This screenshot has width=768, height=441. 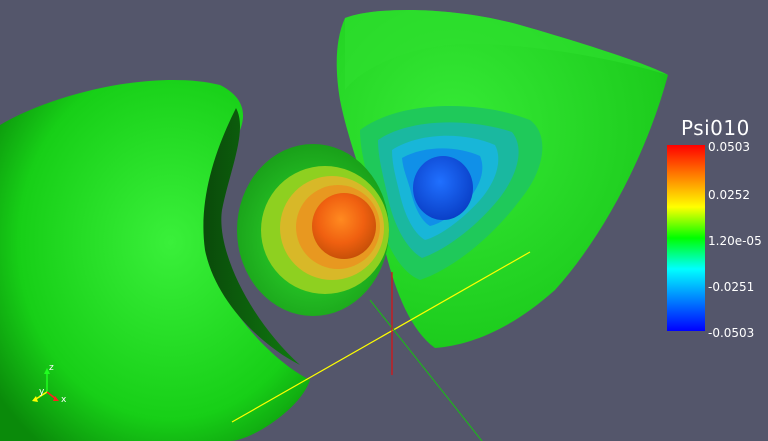 What do you see at coordinates (729, 195) in the screenshot?
I see `scalar-bar-label-upper: 0.0252` at bounding box center [729, 195].